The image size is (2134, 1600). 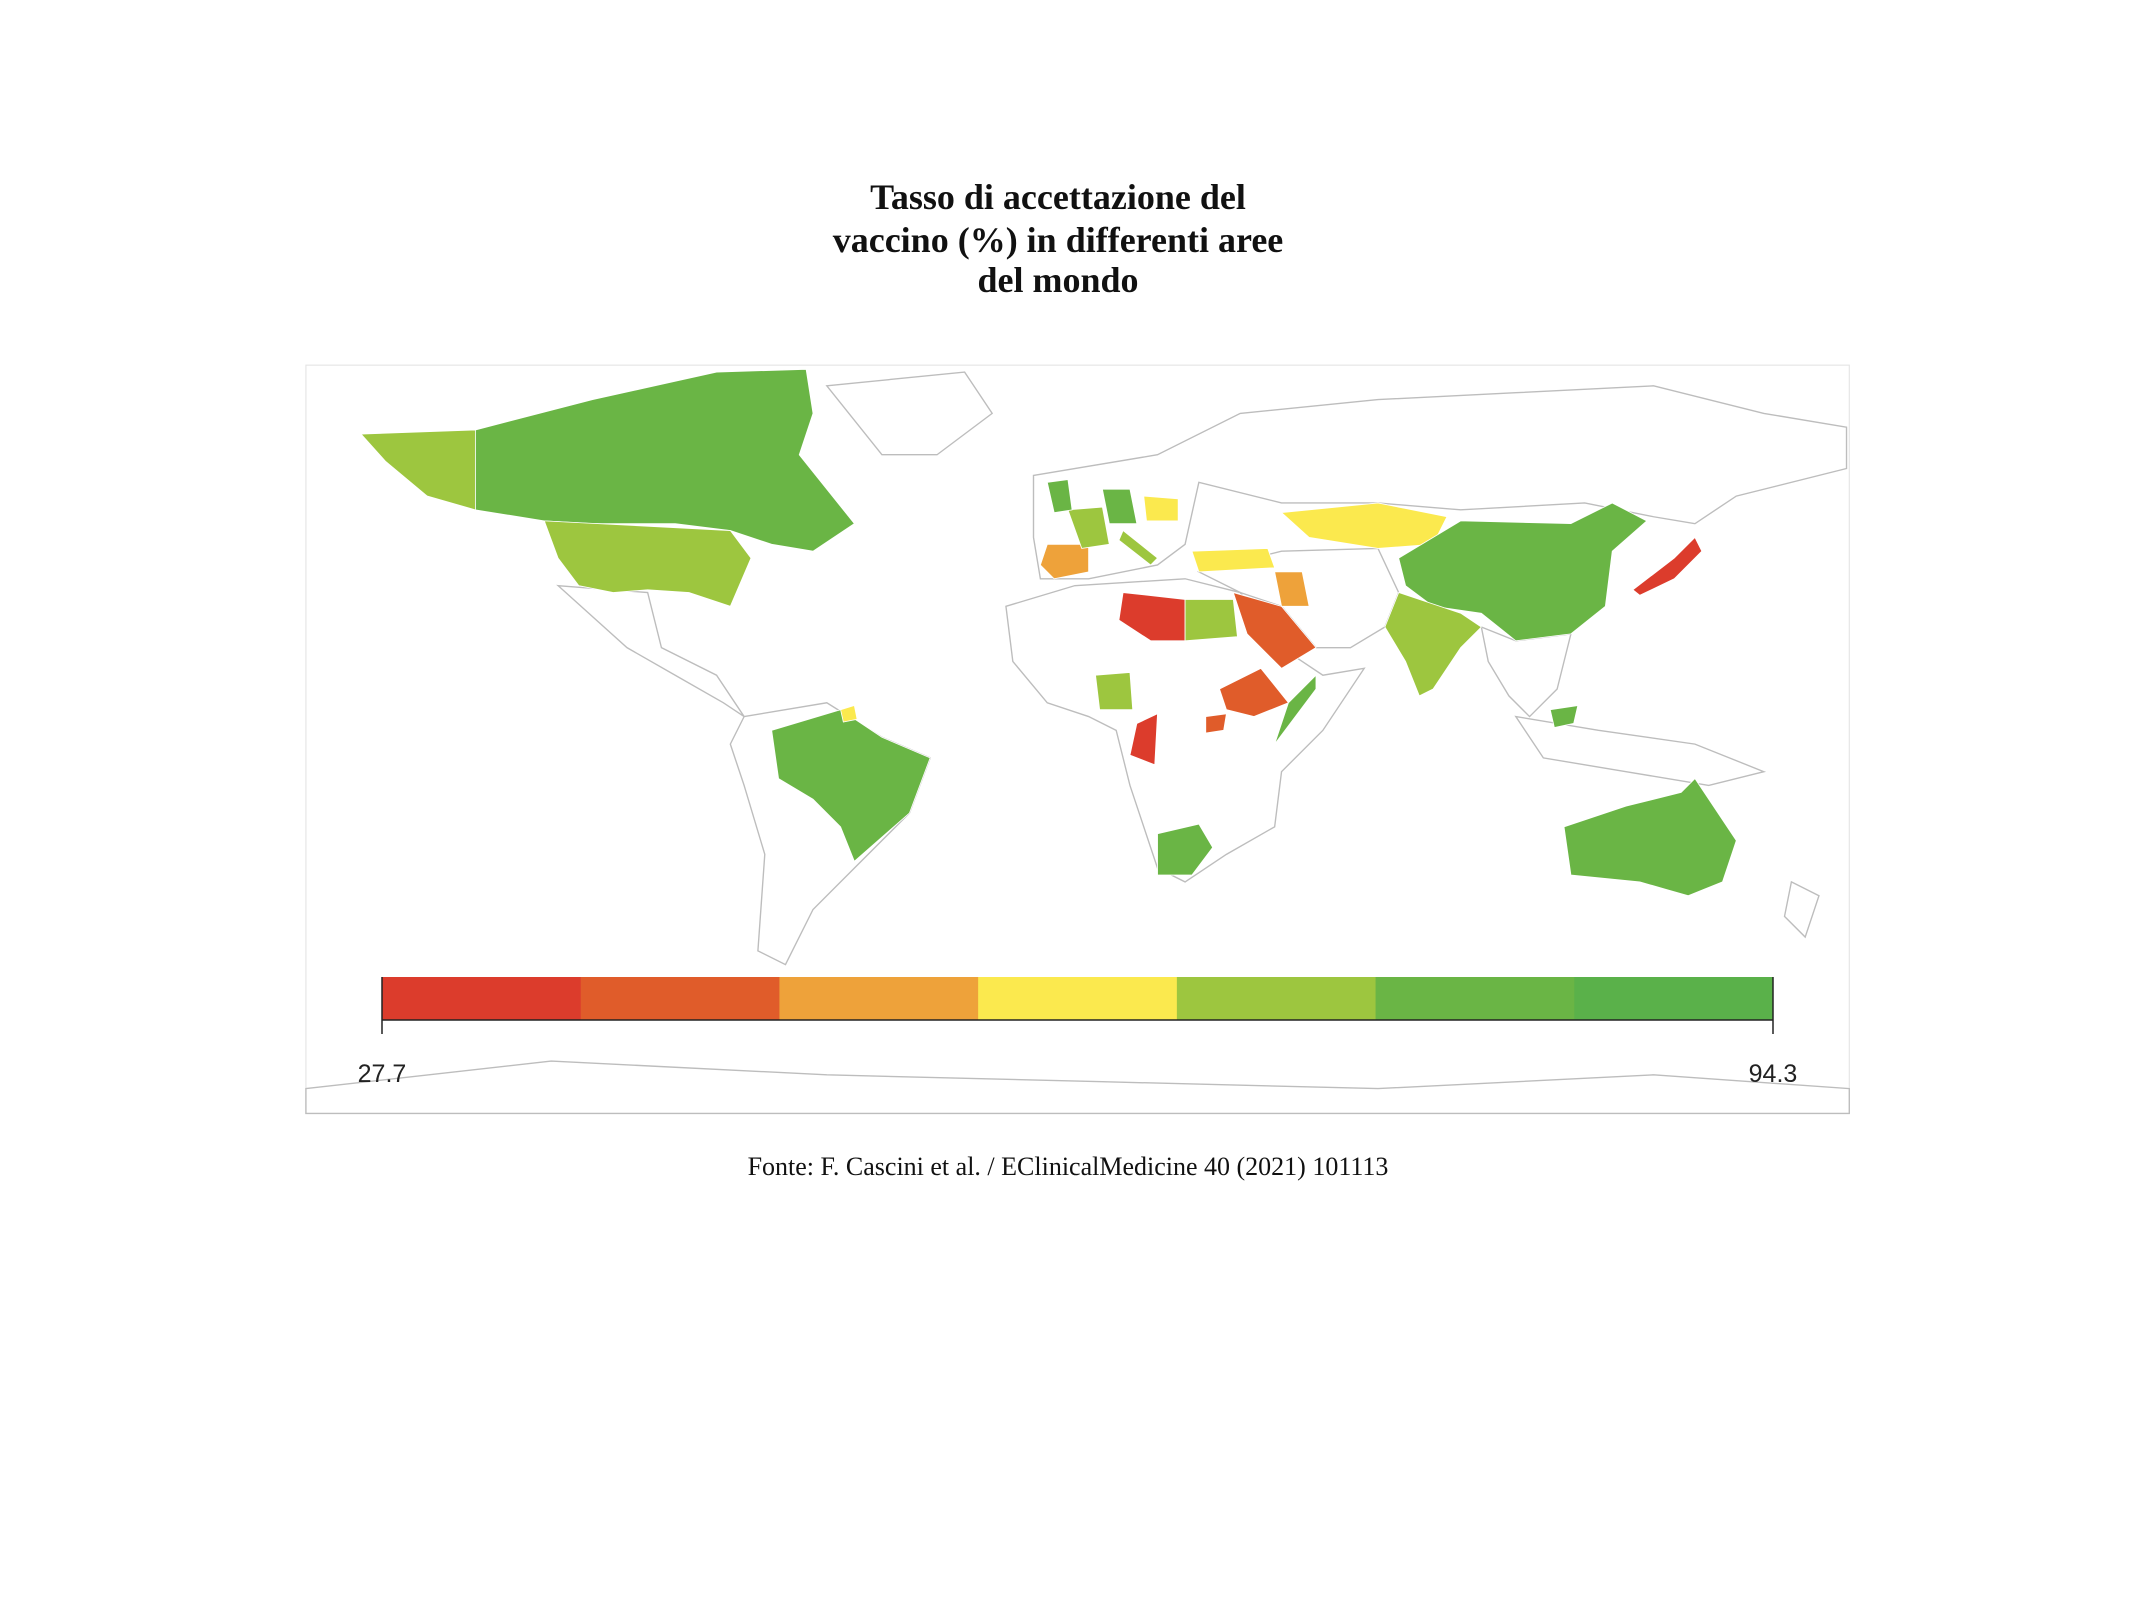 What do you see at coordinates (1058, 197) in the screenshot?
I see `title-line: Tasso di accettazione del` at bounding box center [1058, 197].